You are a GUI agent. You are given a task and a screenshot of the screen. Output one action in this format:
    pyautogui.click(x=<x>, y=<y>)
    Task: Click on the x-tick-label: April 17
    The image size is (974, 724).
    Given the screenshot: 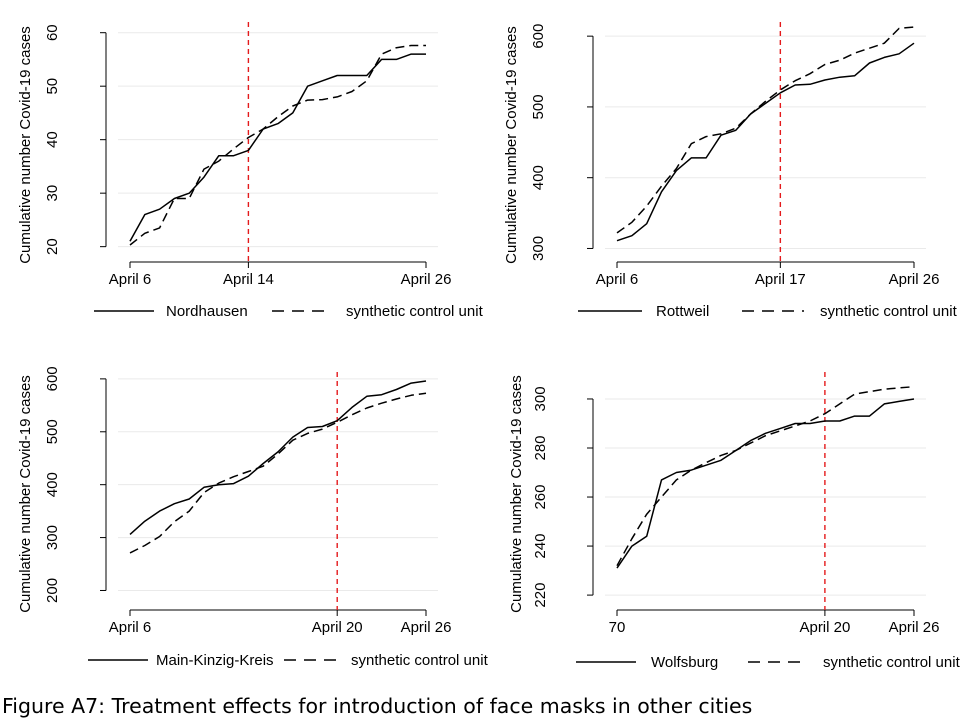 What is the action you would take?
    pyautogui.click(x=780, y=279)
    